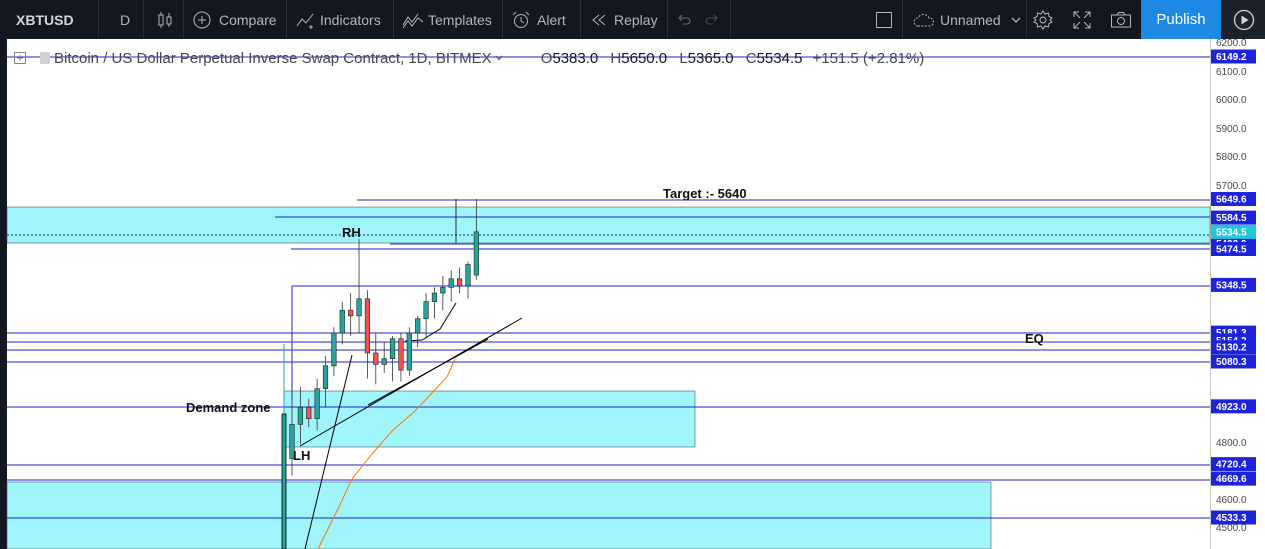  I want to click on axis-tick-label: 5900.0, so click(1231, 129).